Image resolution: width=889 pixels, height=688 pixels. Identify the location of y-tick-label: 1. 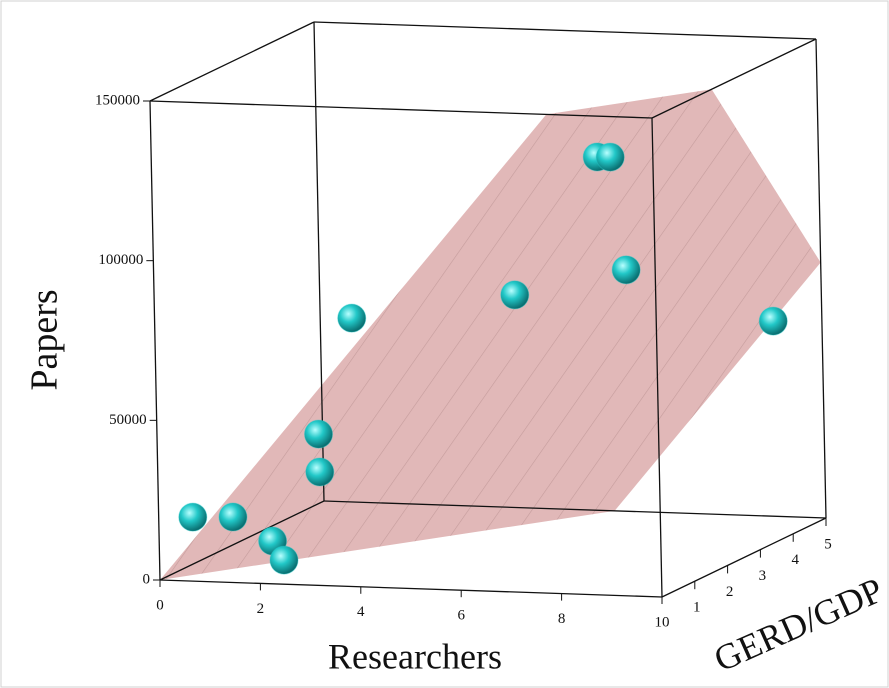
(697, 608).